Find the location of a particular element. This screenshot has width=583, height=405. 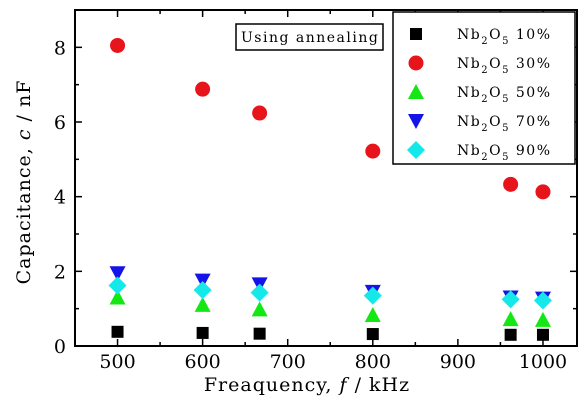

x-axis-title-var: f is located at coordinates (344, 385).